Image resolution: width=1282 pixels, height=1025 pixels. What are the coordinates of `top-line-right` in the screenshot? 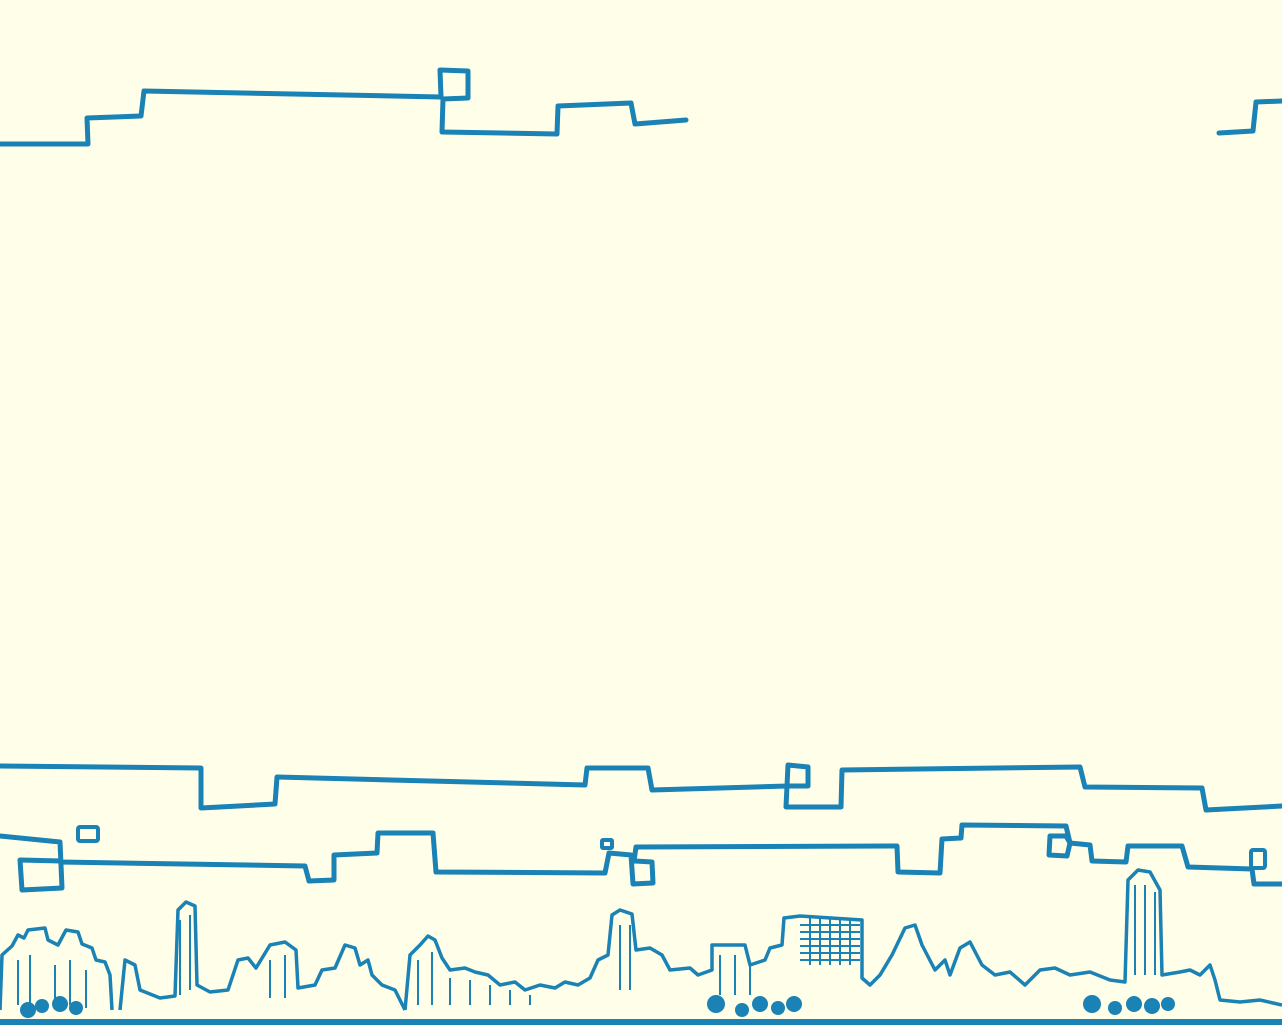 It's located at (1249, 117).